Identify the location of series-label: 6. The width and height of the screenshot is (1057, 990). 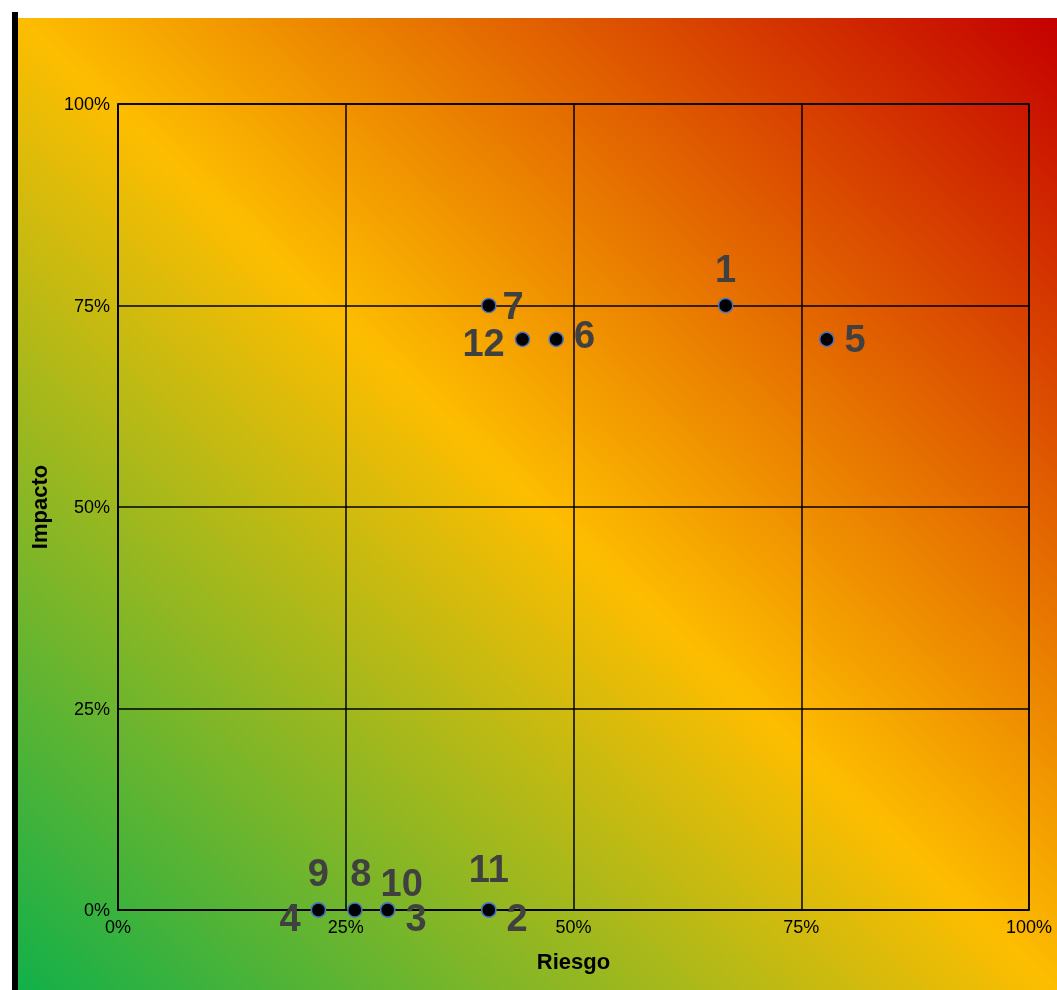
(584, 335).